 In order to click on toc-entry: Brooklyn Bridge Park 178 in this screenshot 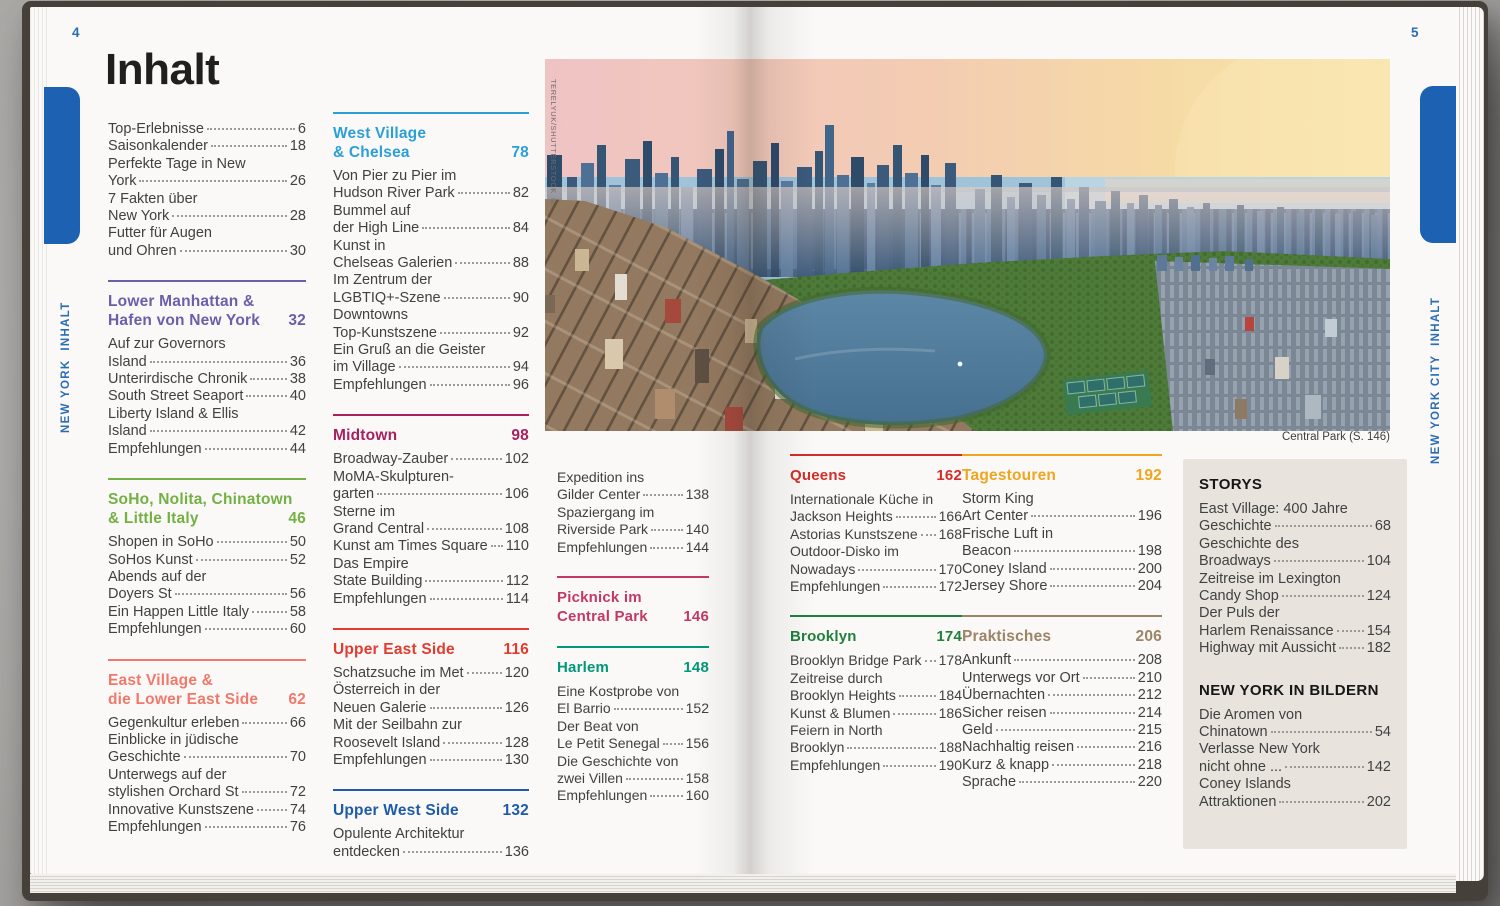, I will do `click(876, 660)`.